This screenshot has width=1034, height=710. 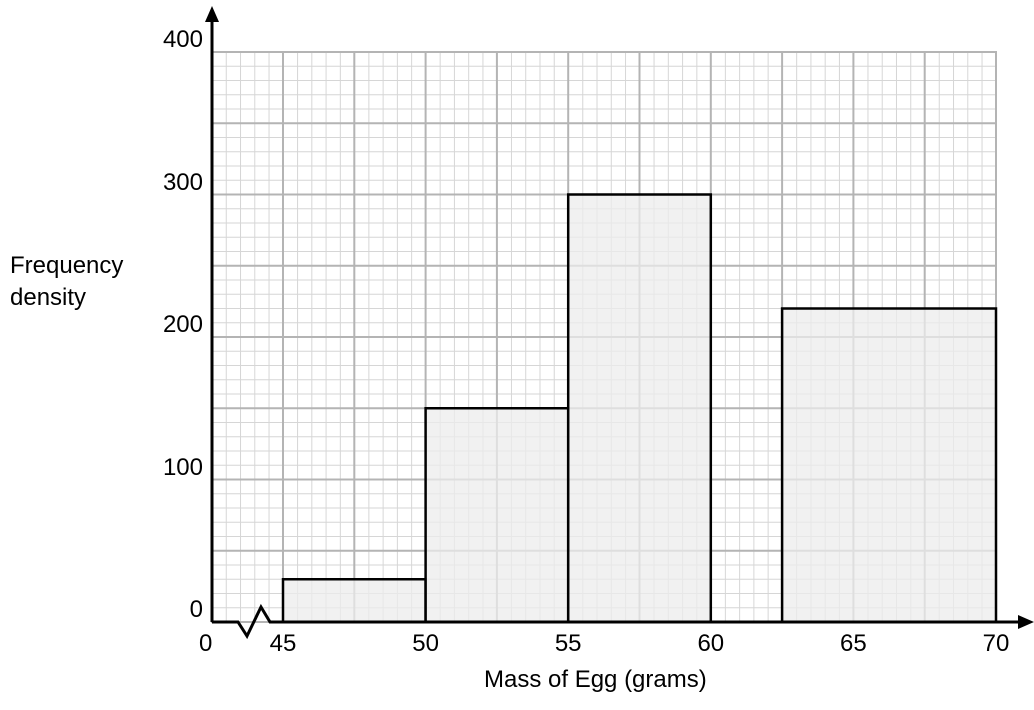 What do you see at coordinates (182, 182) in the screenshot?
I see `y-tick-label: 300` at bounding box center [182, 182].